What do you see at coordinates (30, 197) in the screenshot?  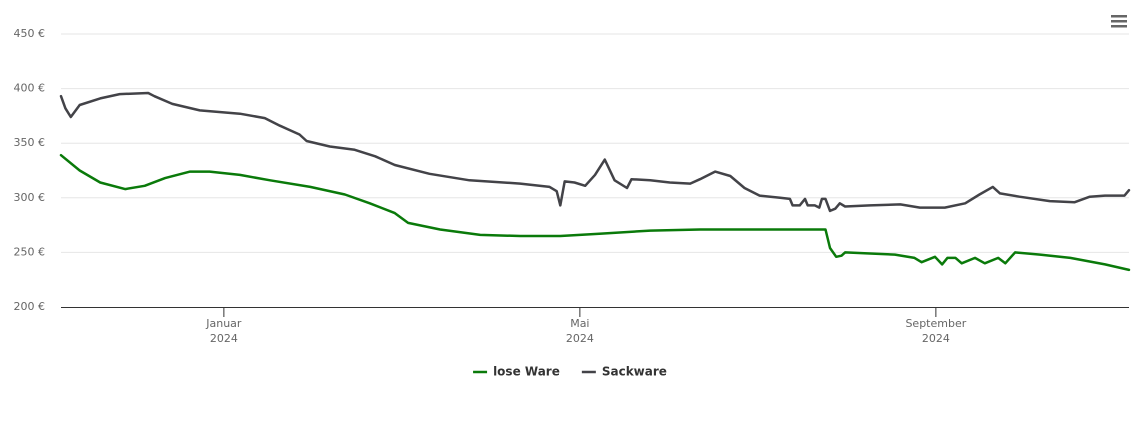 I see `y-tick-label: 300 €` at bounding box center [30, 197].